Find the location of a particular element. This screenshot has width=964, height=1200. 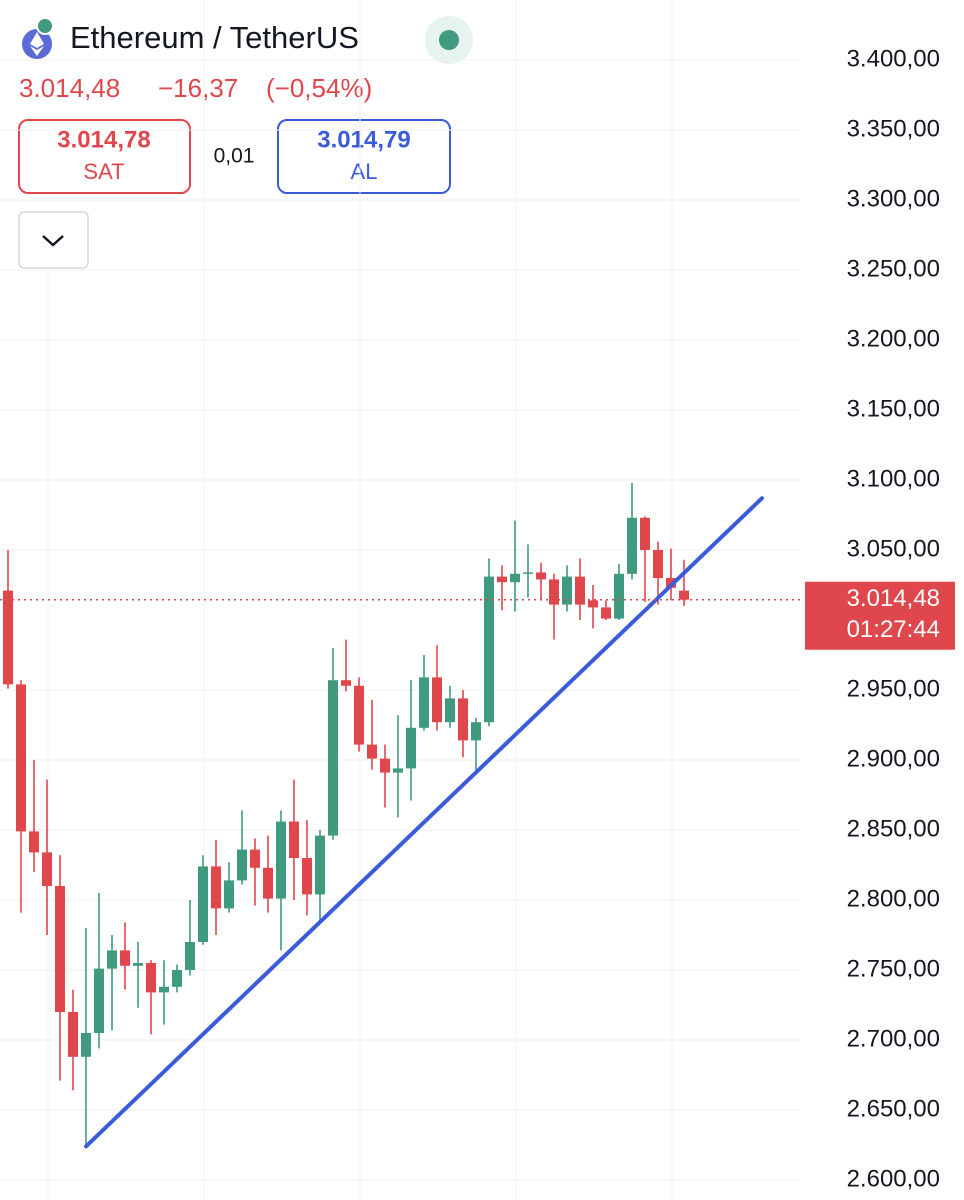

y-tick-label: 3.150,00 is located at coordinates (893, 408).